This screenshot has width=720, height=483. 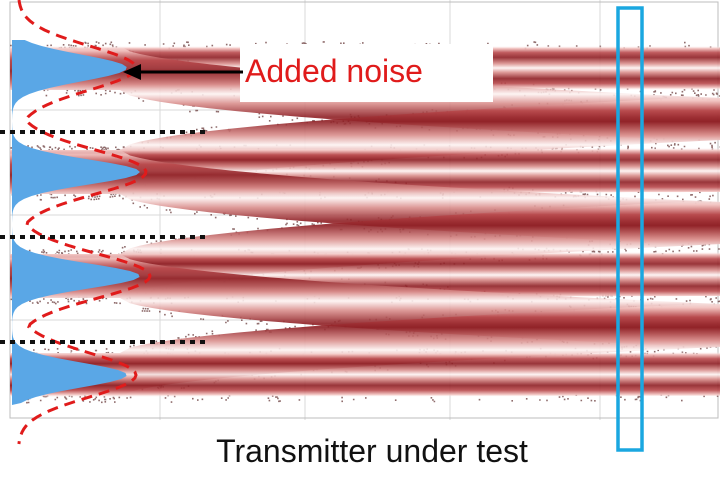 What do you see at coordinates (103, 237) in the screenshot?
I see `decision-thresholds` at bounding box center [103, 237].